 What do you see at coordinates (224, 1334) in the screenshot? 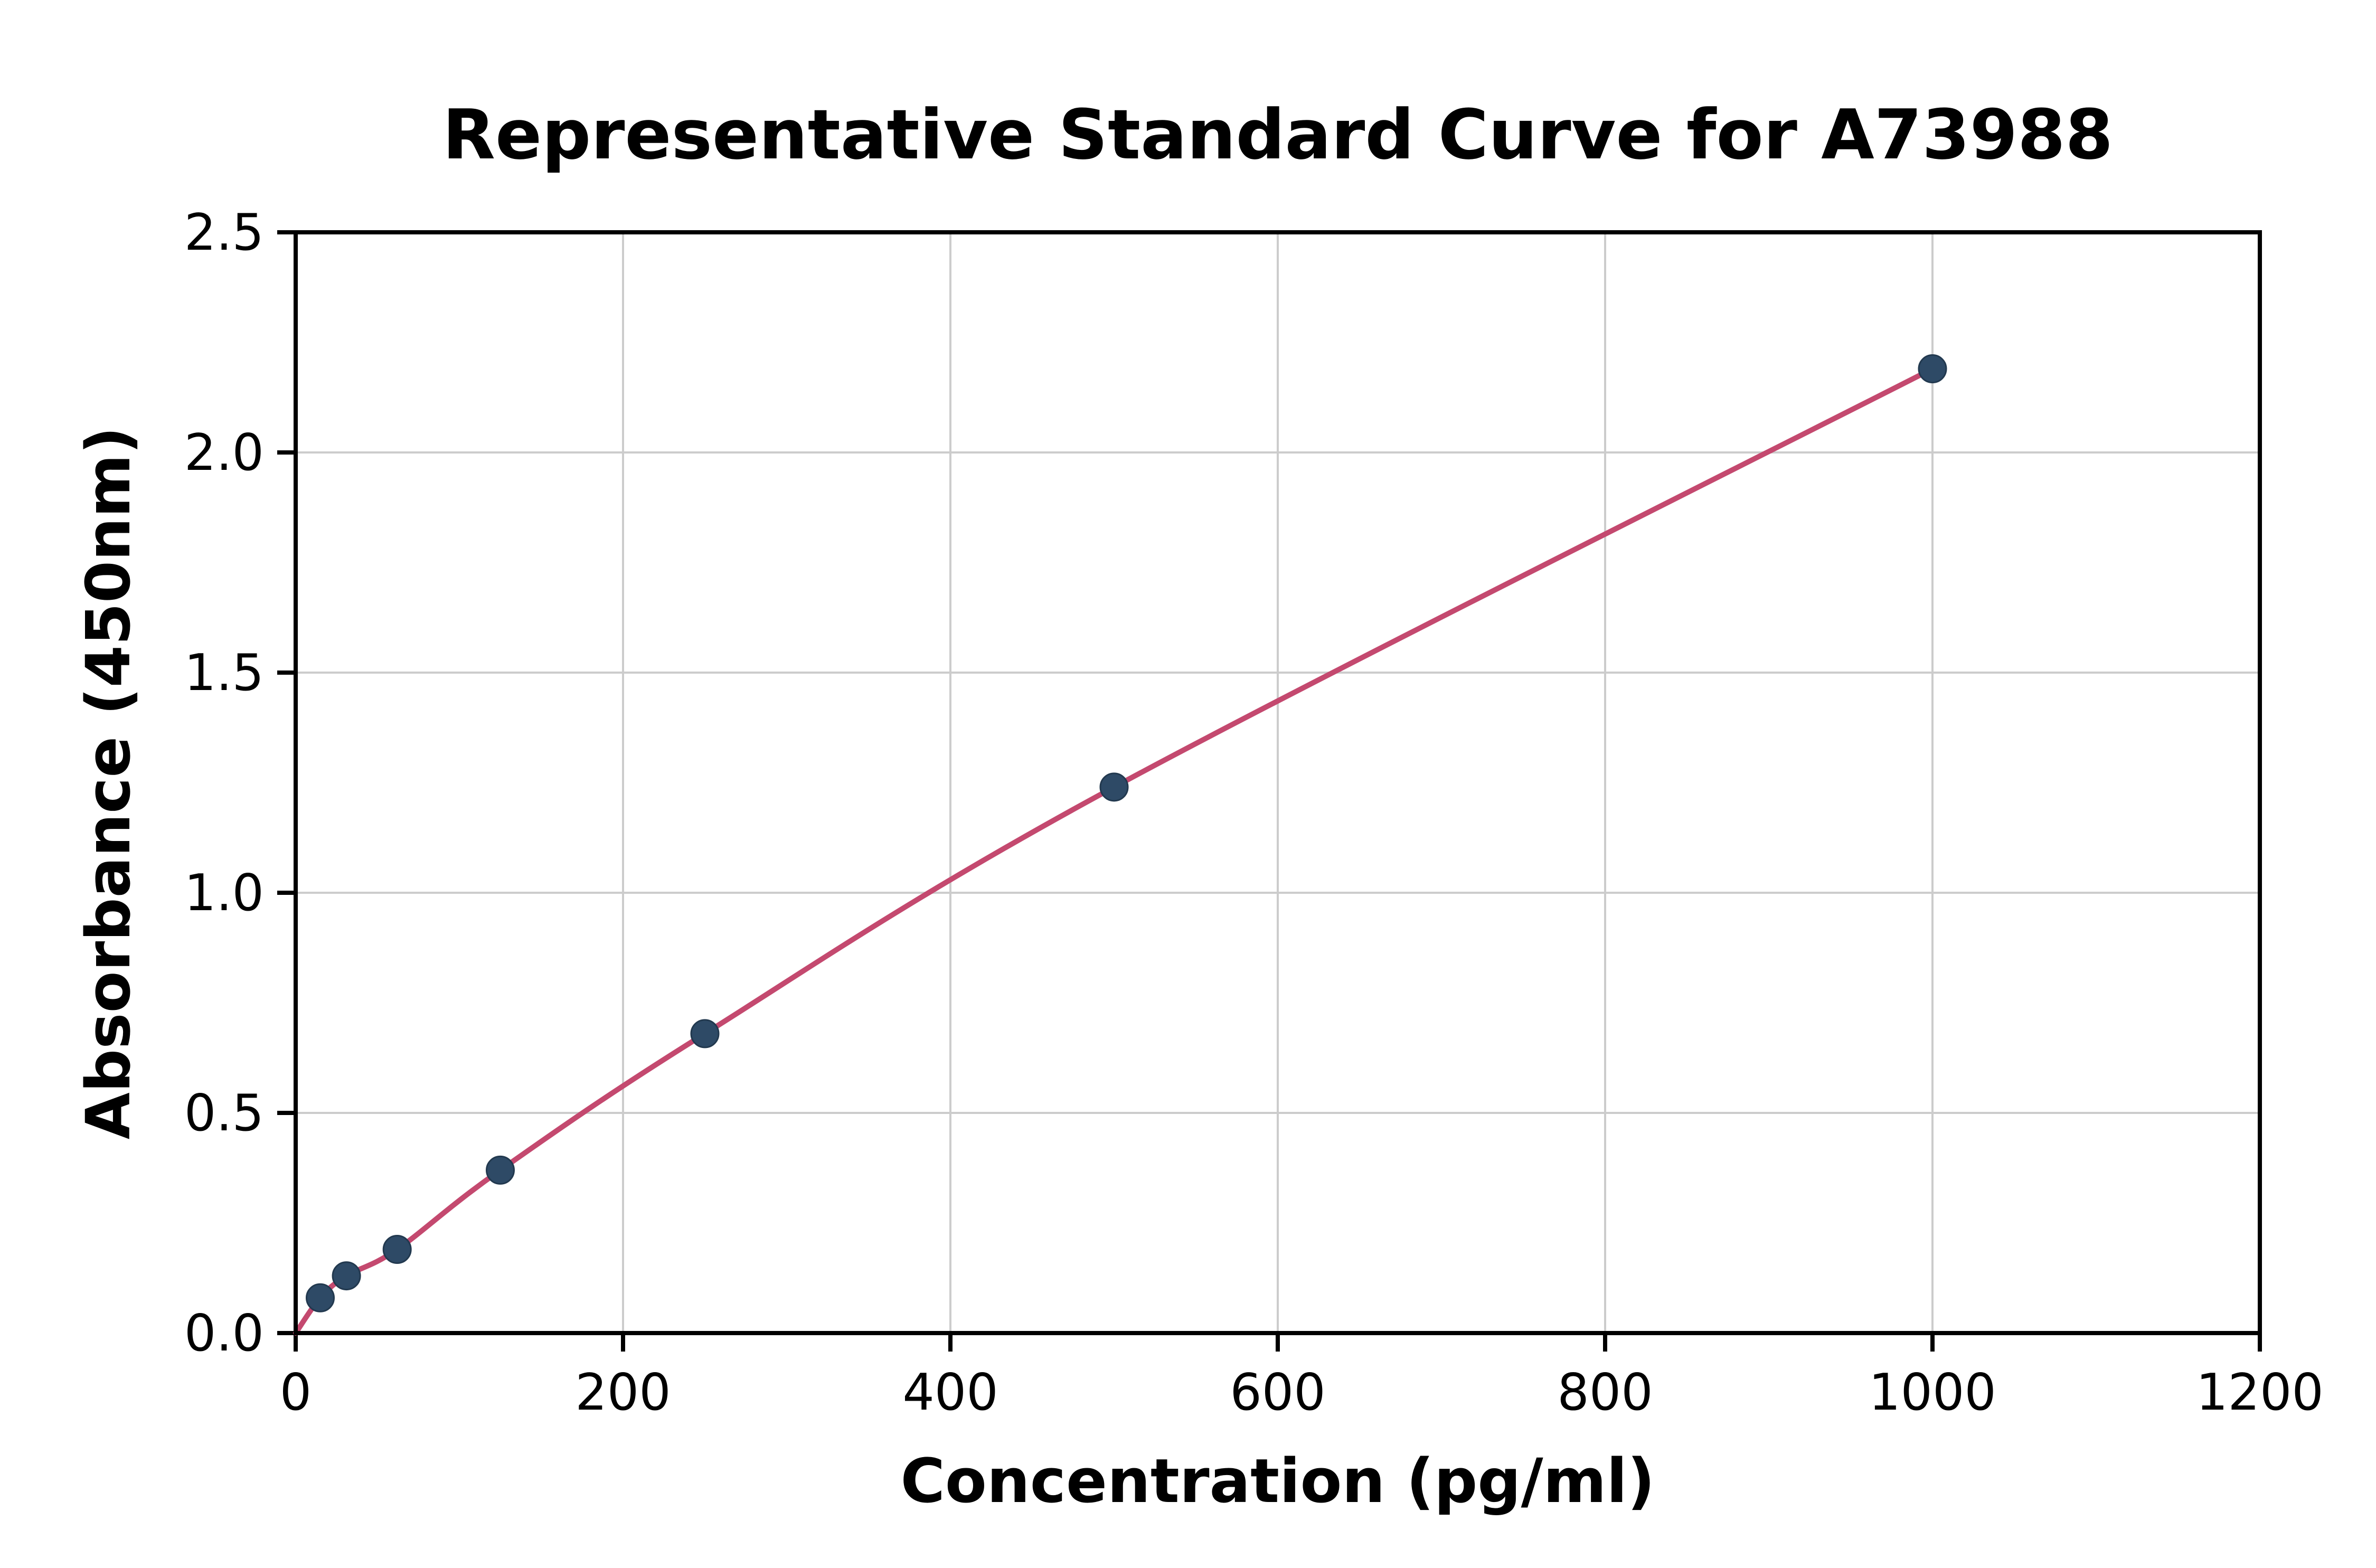
I see `y-tick-label: 0.0` at bounding box center [224, 1334].